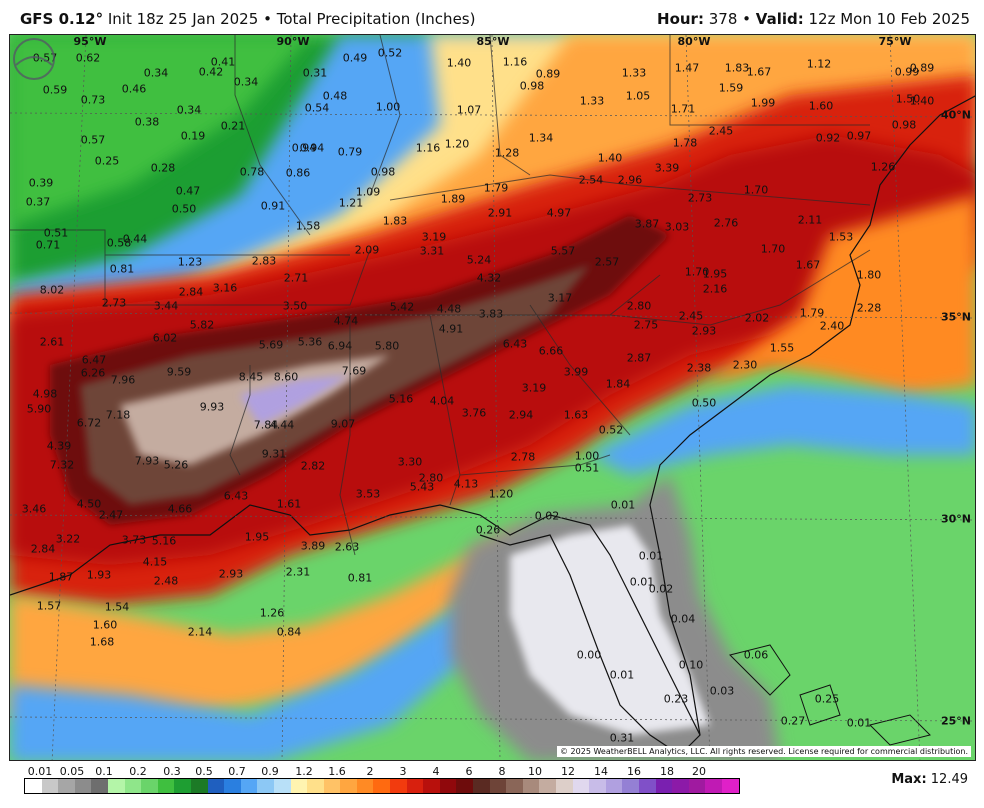  What do you see at coordinates (646, 325) in the screenshot?
I see `precip-value: 2.75` at bounding box center [646, 325].